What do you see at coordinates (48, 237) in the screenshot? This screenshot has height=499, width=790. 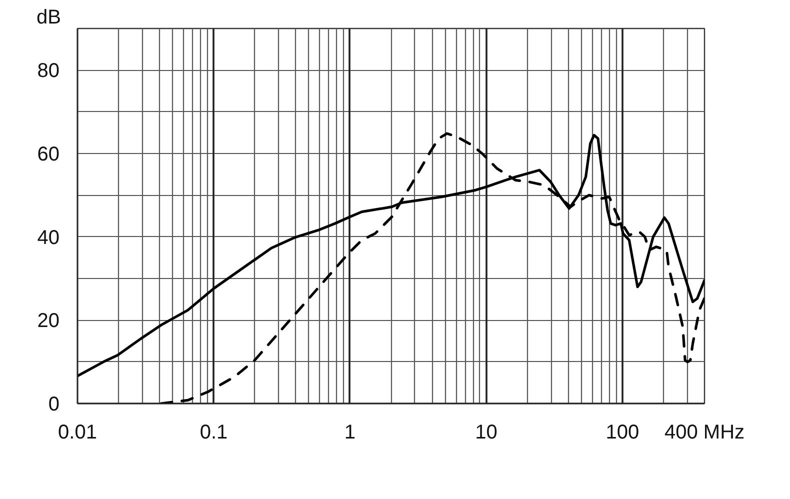 I see `y-tick-label: 40` at bounding box center [48, 237].